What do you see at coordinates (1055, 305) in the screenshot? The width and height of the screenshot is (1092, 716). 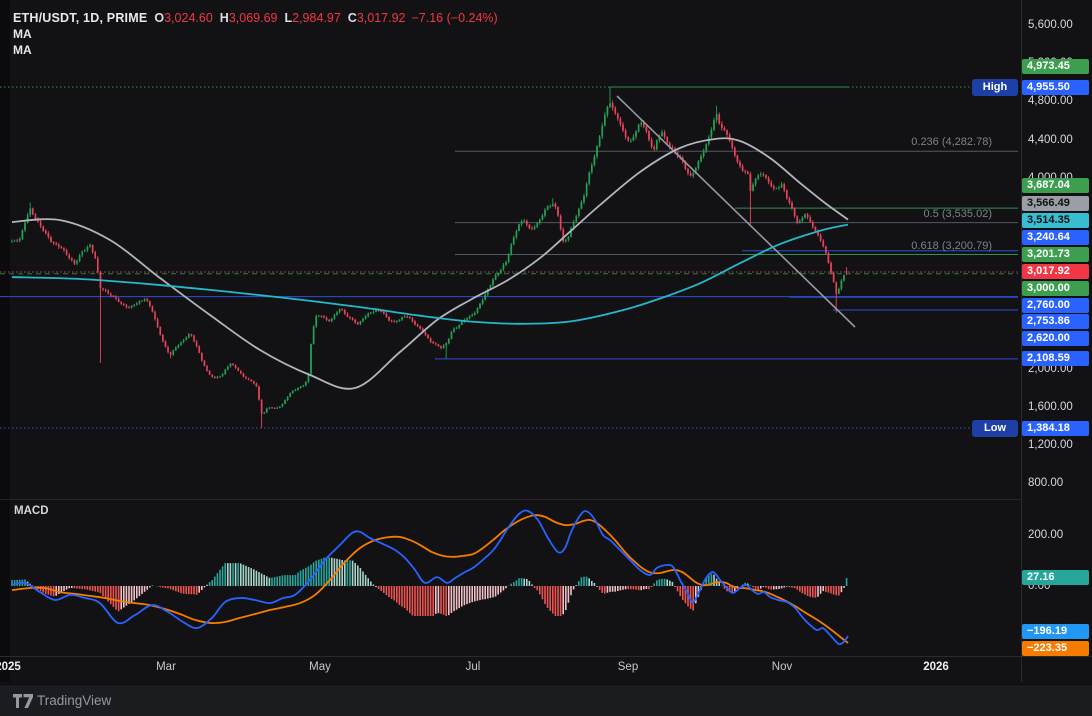 I see `price-label-chip: 2,760.00` at bounding box center [1055, 305].